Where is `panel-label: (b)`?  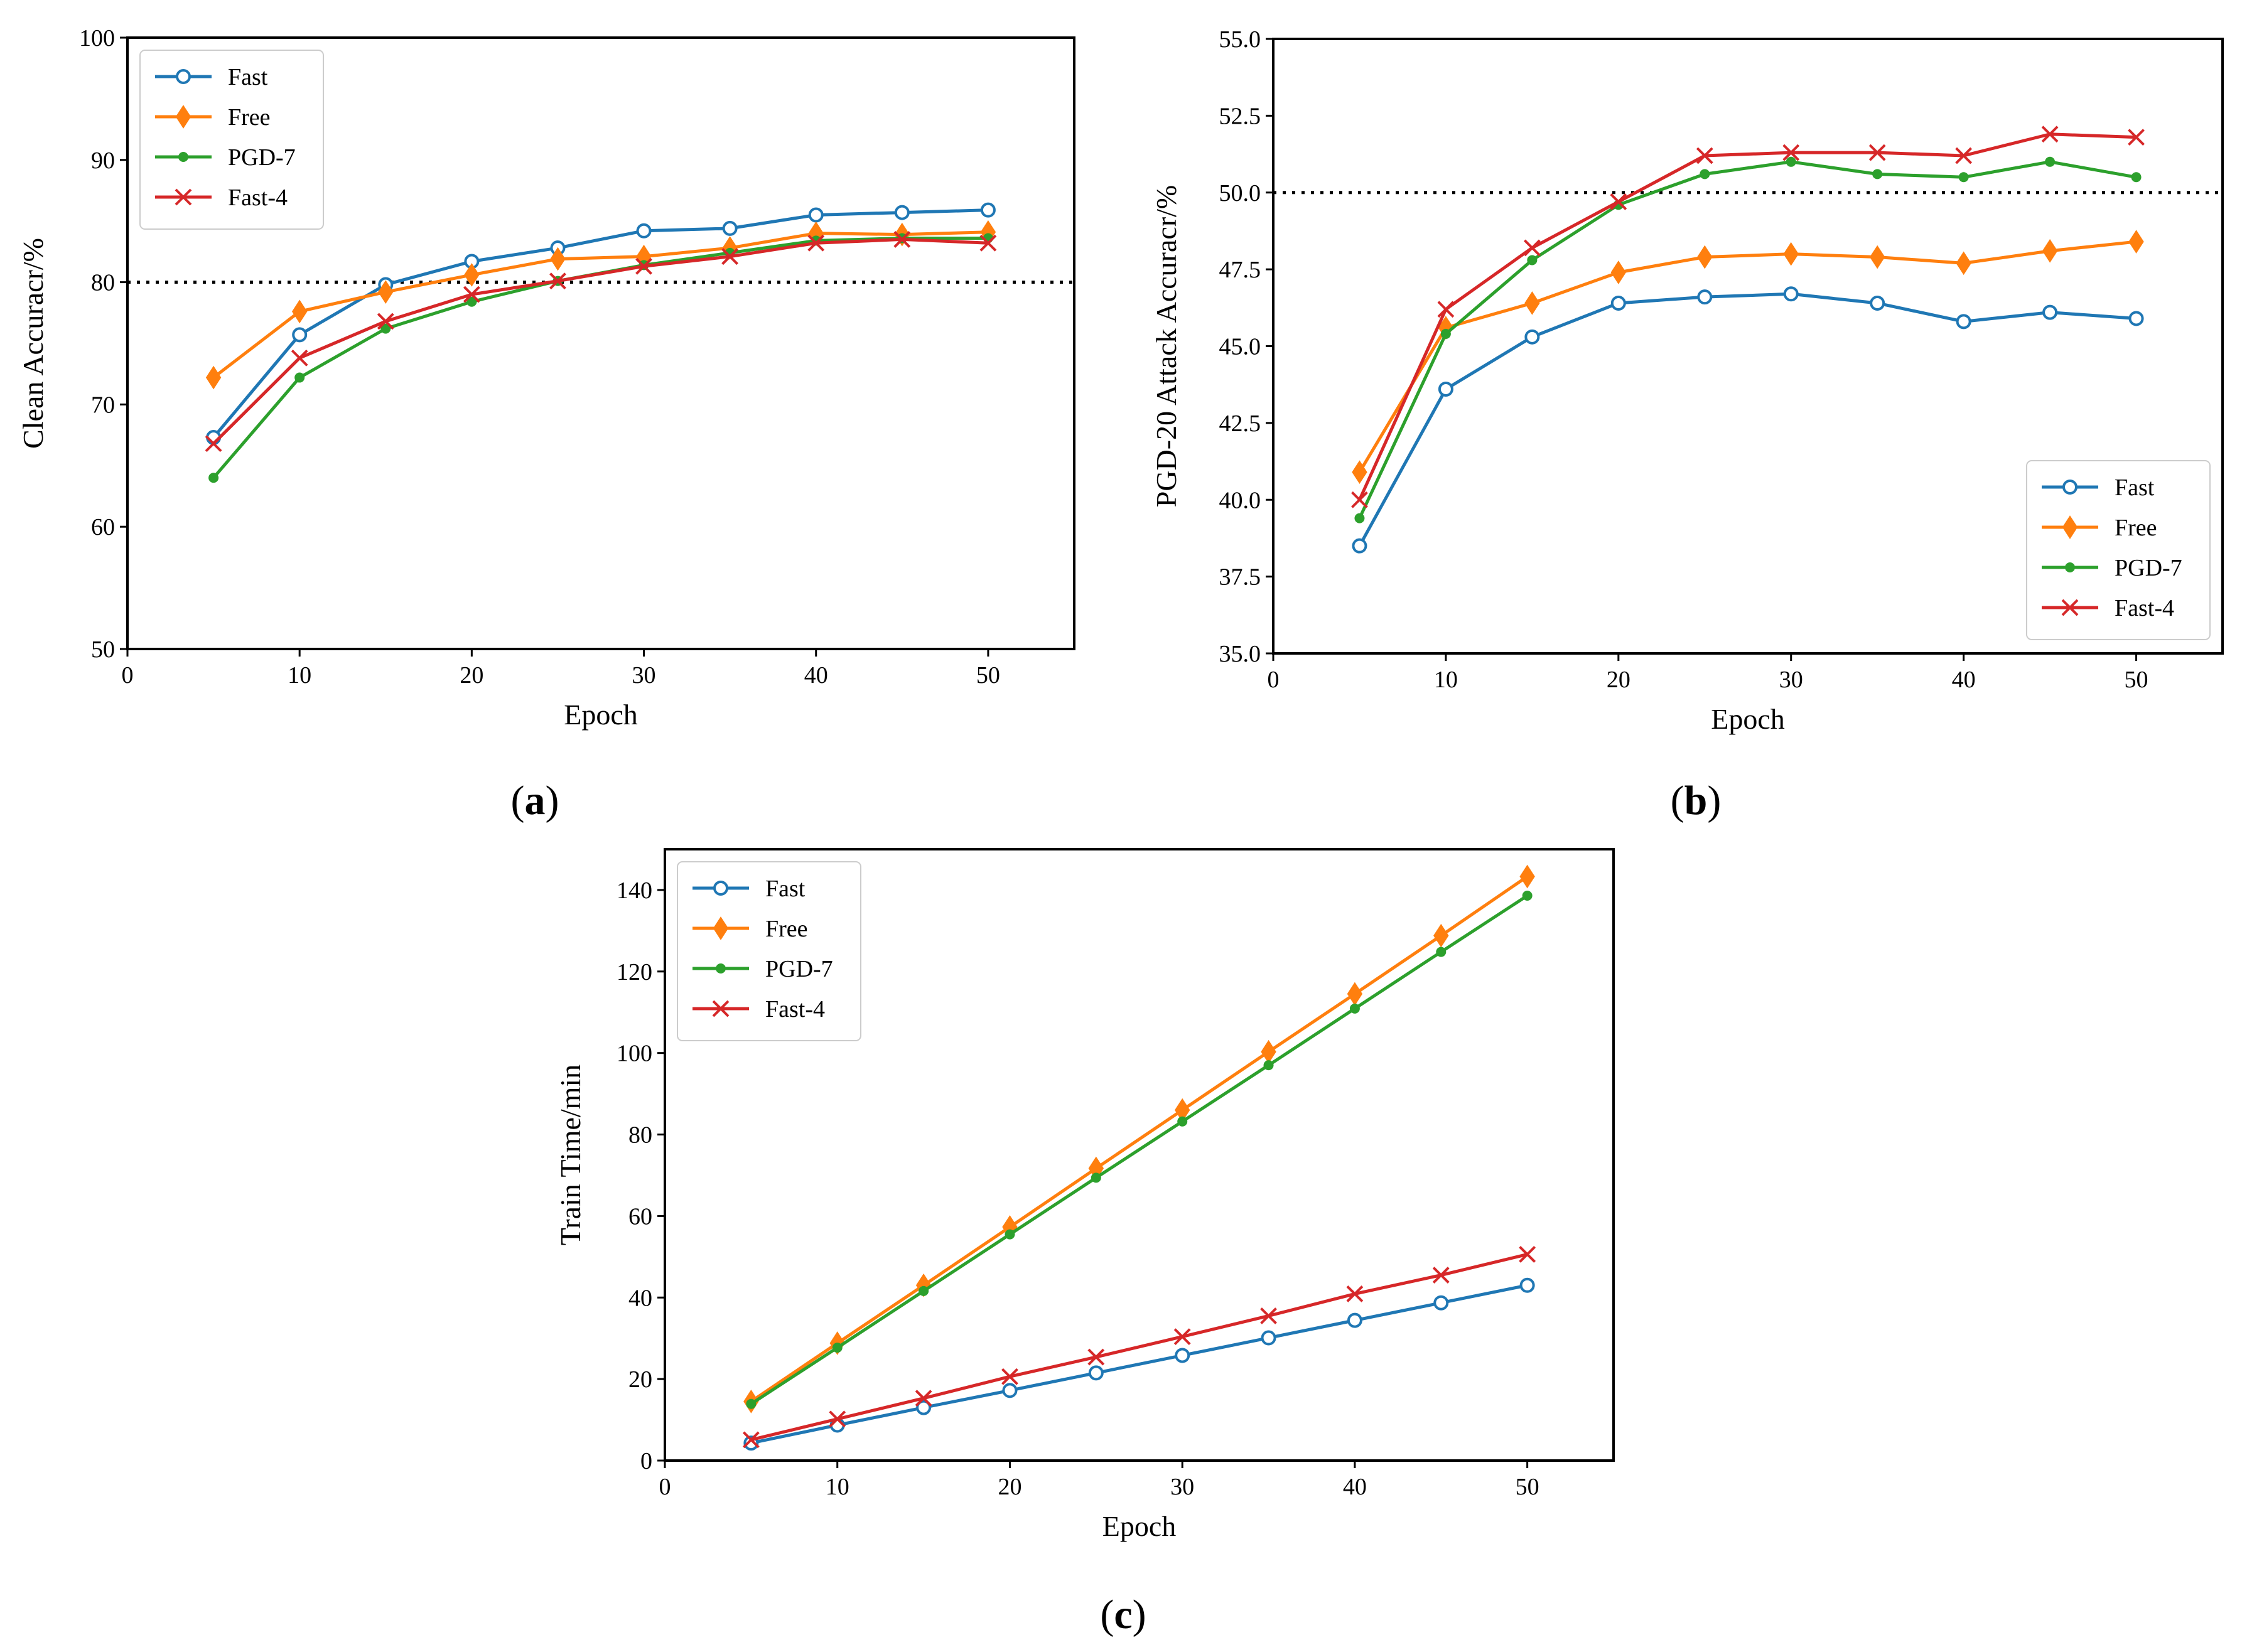 panel-label: (b) is located at coordinates (1696, 800).